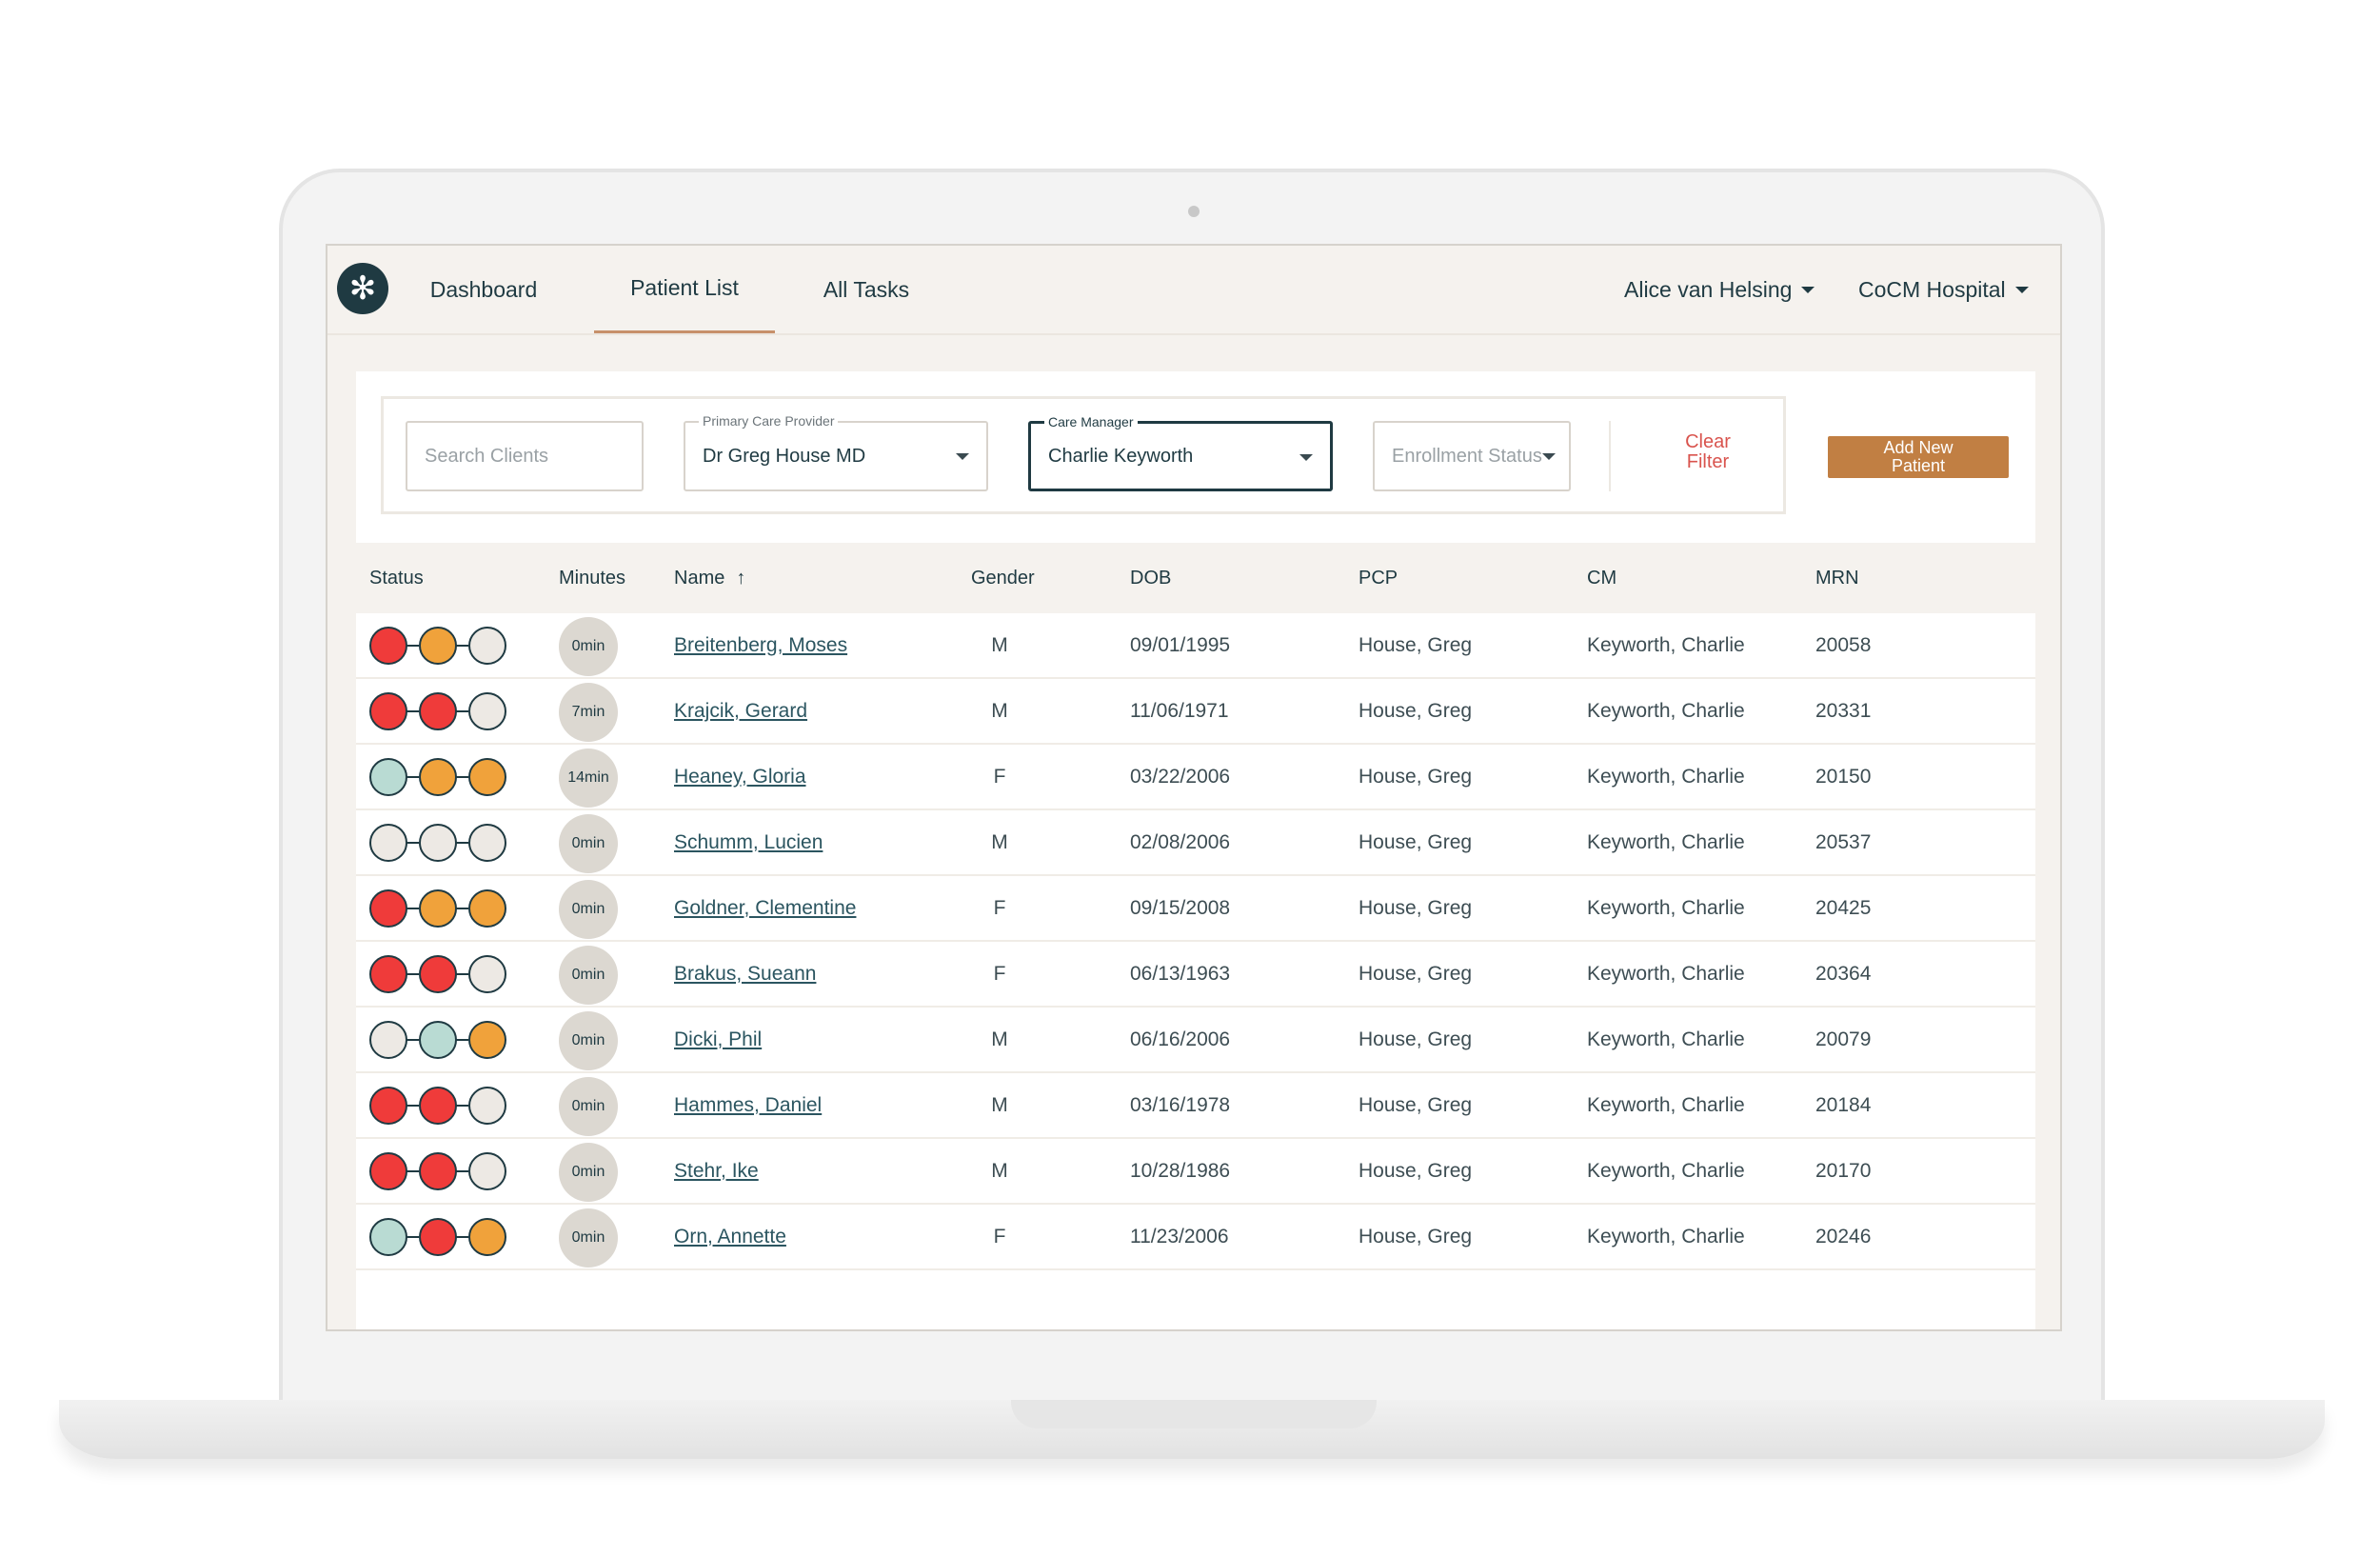  Describe the element at coordinates (1378, 578) in the screenshot. I see `column-header-pcp: PCP` at that location.